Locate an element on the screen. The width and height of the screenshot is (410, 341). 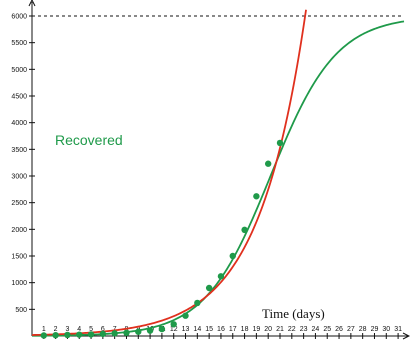
x-tick-label: 19 is located at coordinates (256, 329).